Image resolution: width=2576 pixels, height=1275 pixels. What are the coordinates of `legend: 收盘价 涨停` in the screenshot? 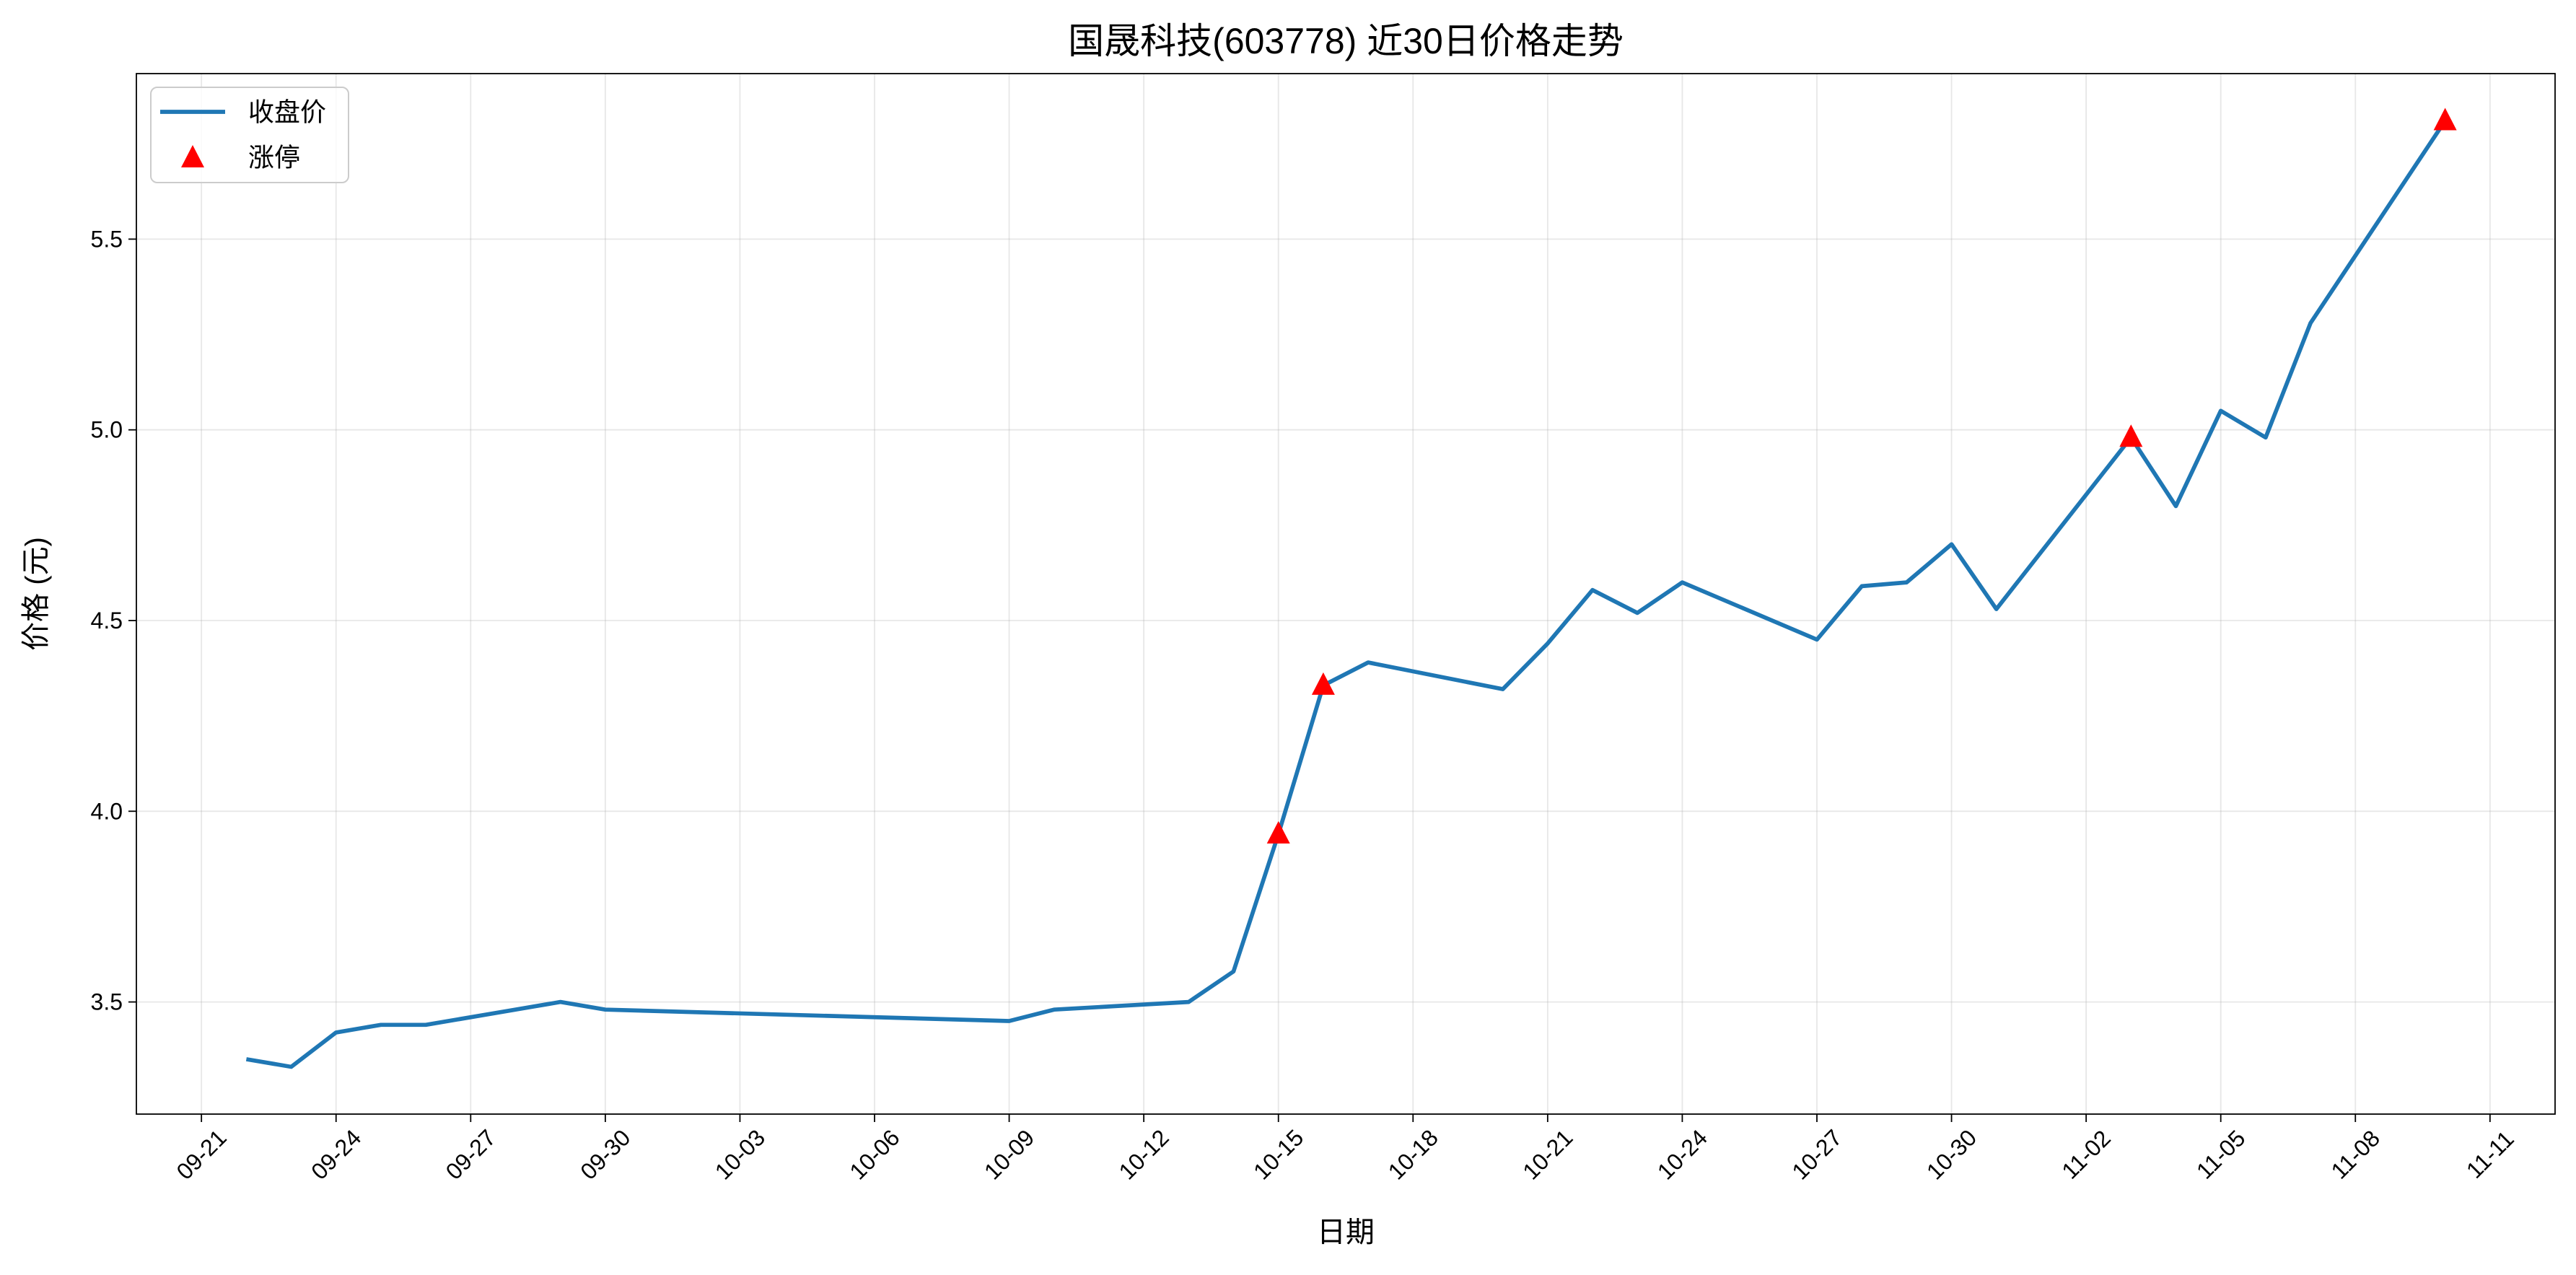 It's located at (249, 135).